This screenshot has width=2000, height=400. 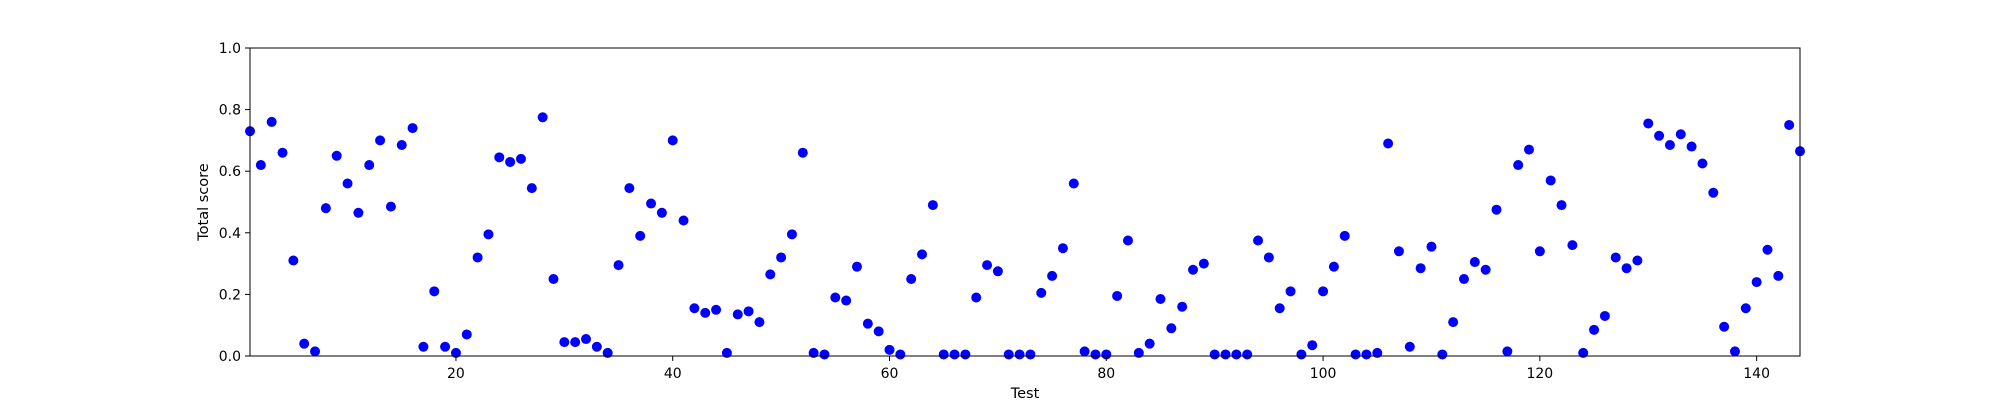 I want to click on x-tick-label: 140, so click(x=1756, y=374).